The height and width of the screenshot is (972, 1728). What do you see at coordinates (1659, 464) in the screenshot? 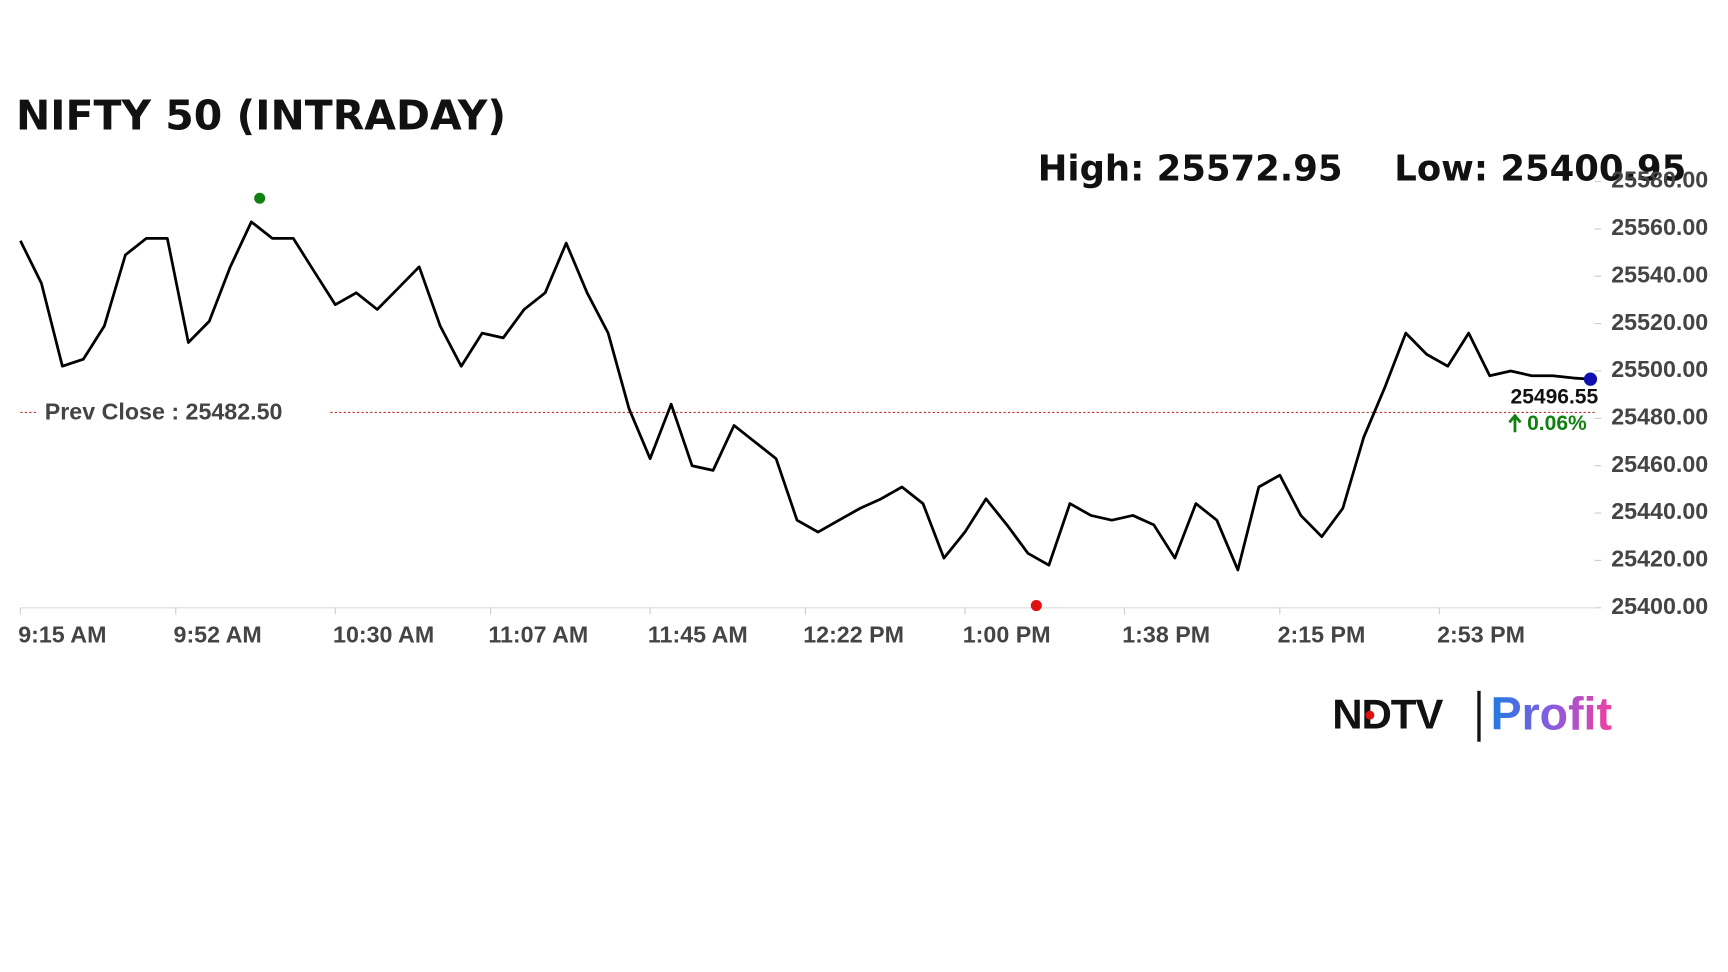
I see `y-tick-label: 25460.00` at bounding box center [1659, 464].